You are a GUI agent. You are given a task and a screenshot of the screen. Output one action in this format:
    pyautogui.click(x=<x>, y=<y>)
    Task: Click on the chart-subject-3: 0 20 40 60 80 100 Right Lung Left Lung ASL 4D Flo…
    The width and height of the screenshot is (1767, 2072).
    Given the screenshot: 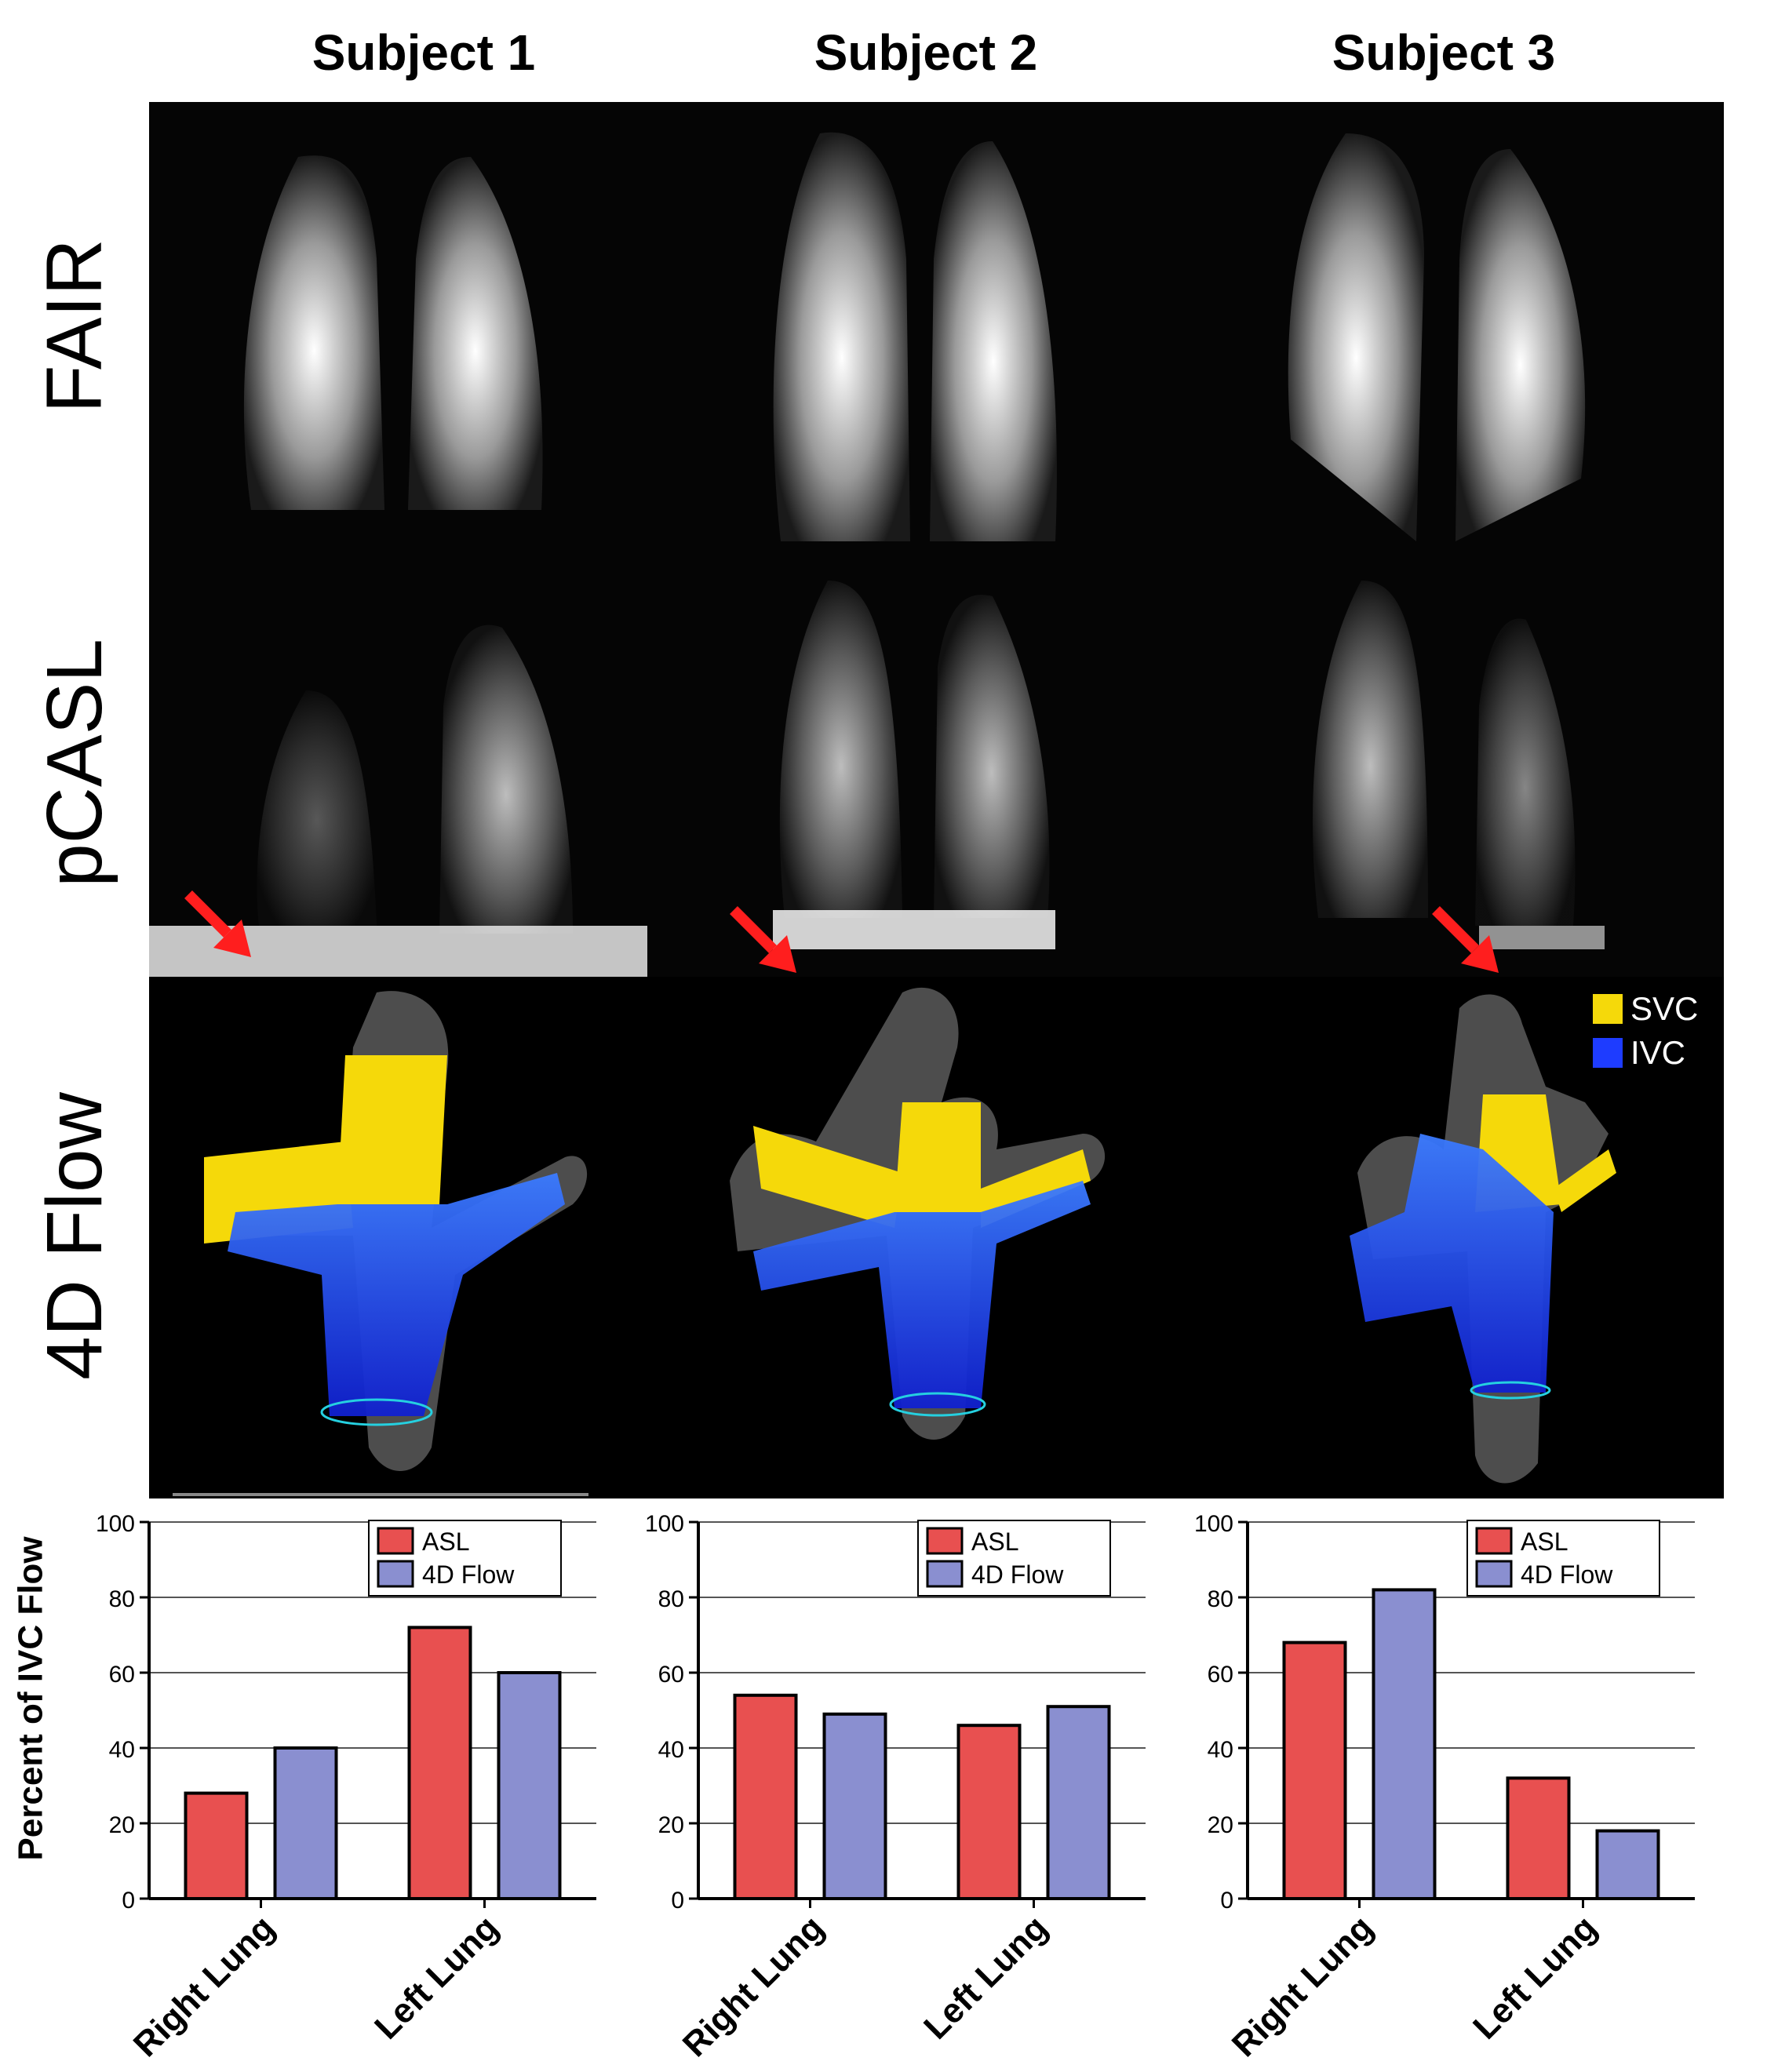 What is the action you would take?
    pyautogui.click(x=1436, y=1788)
    